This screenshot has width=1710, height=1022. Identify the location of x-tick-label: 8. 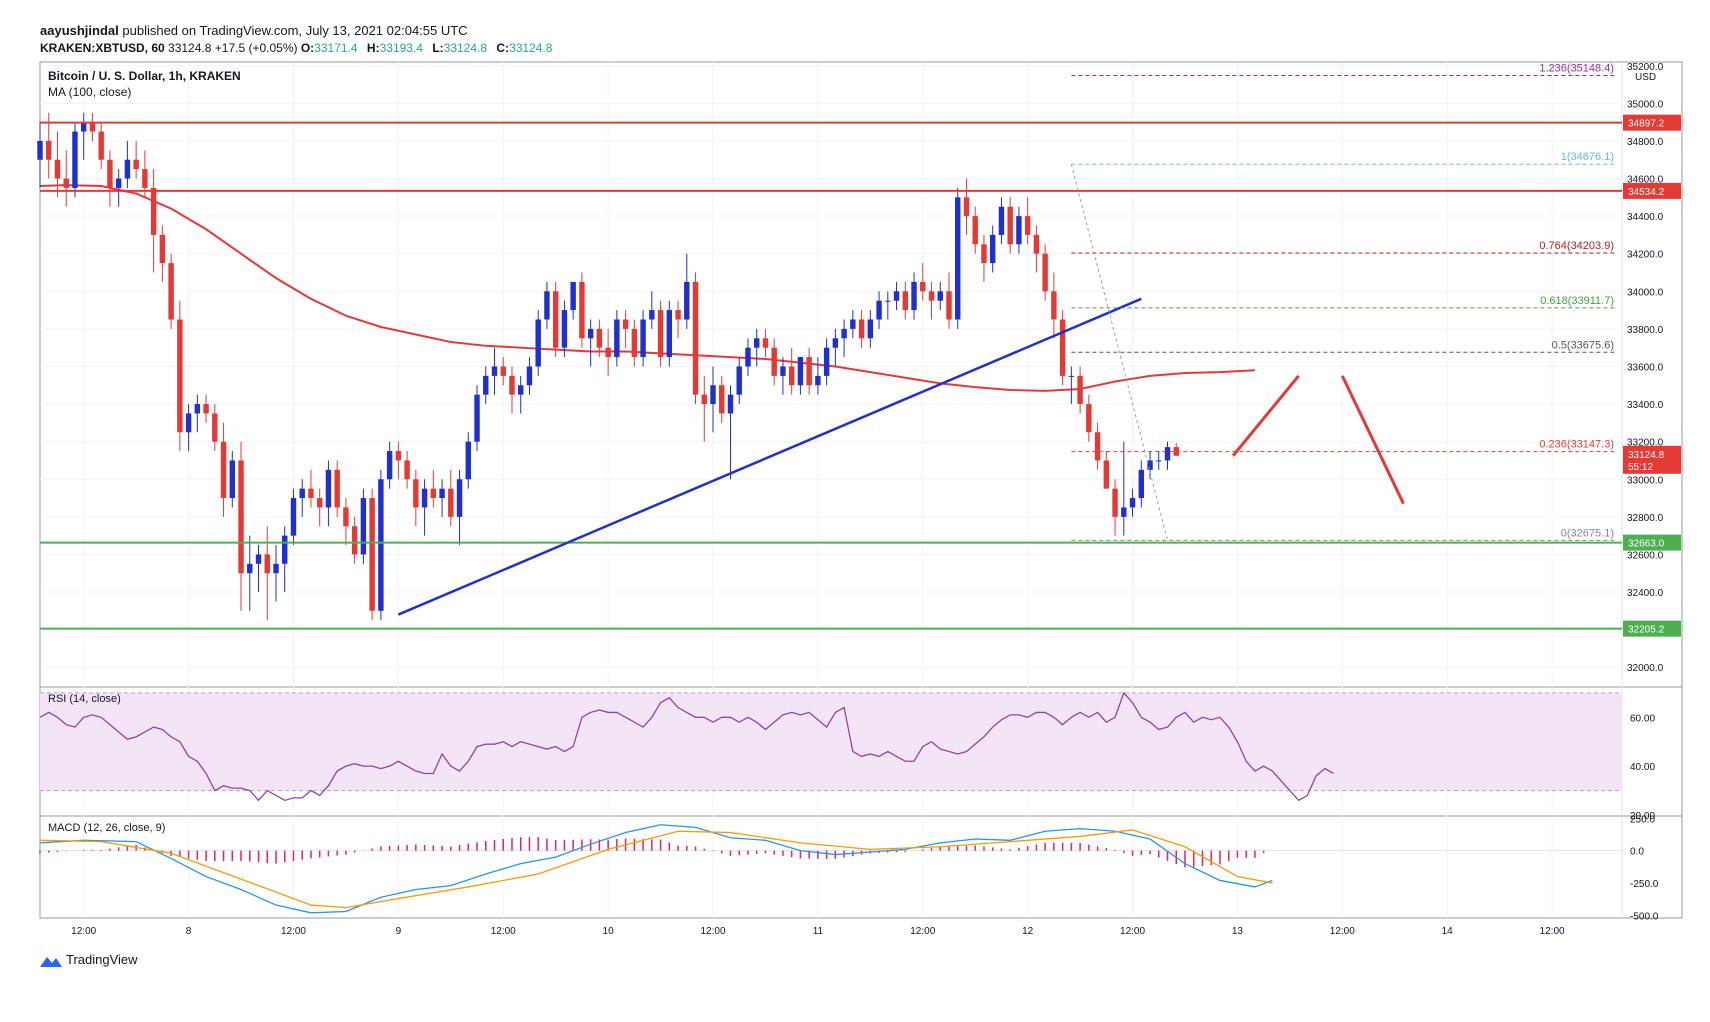
(189, 931).